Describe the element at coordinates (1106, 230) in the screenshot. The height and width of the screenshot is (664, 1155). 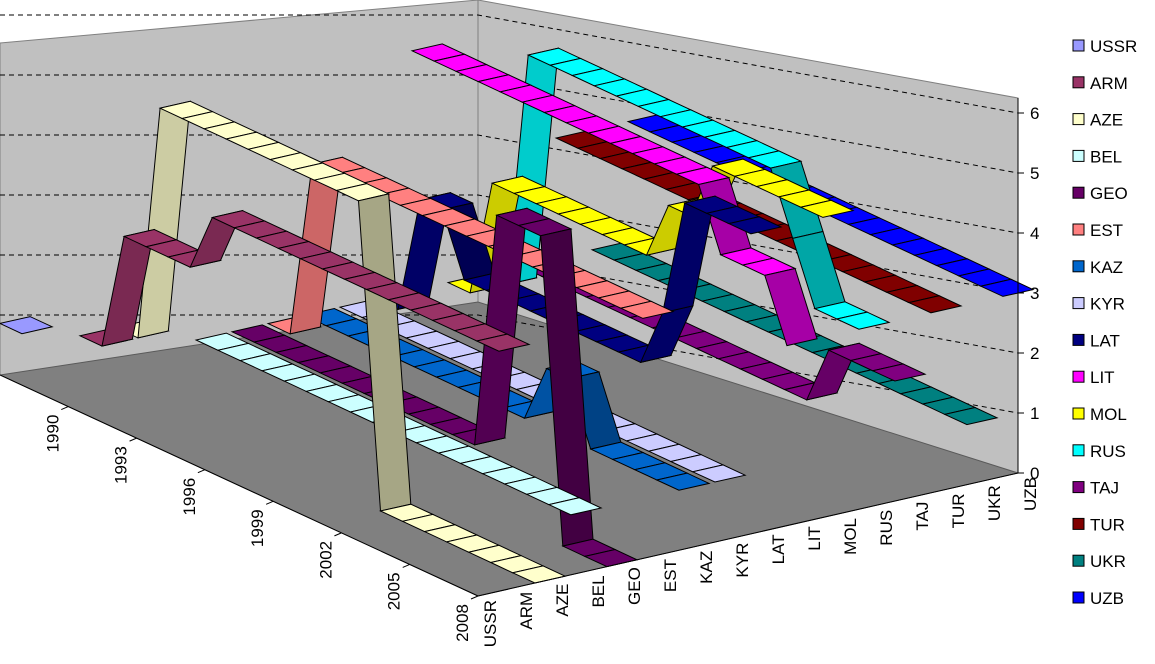
I see `legend-label: EST` at that location.